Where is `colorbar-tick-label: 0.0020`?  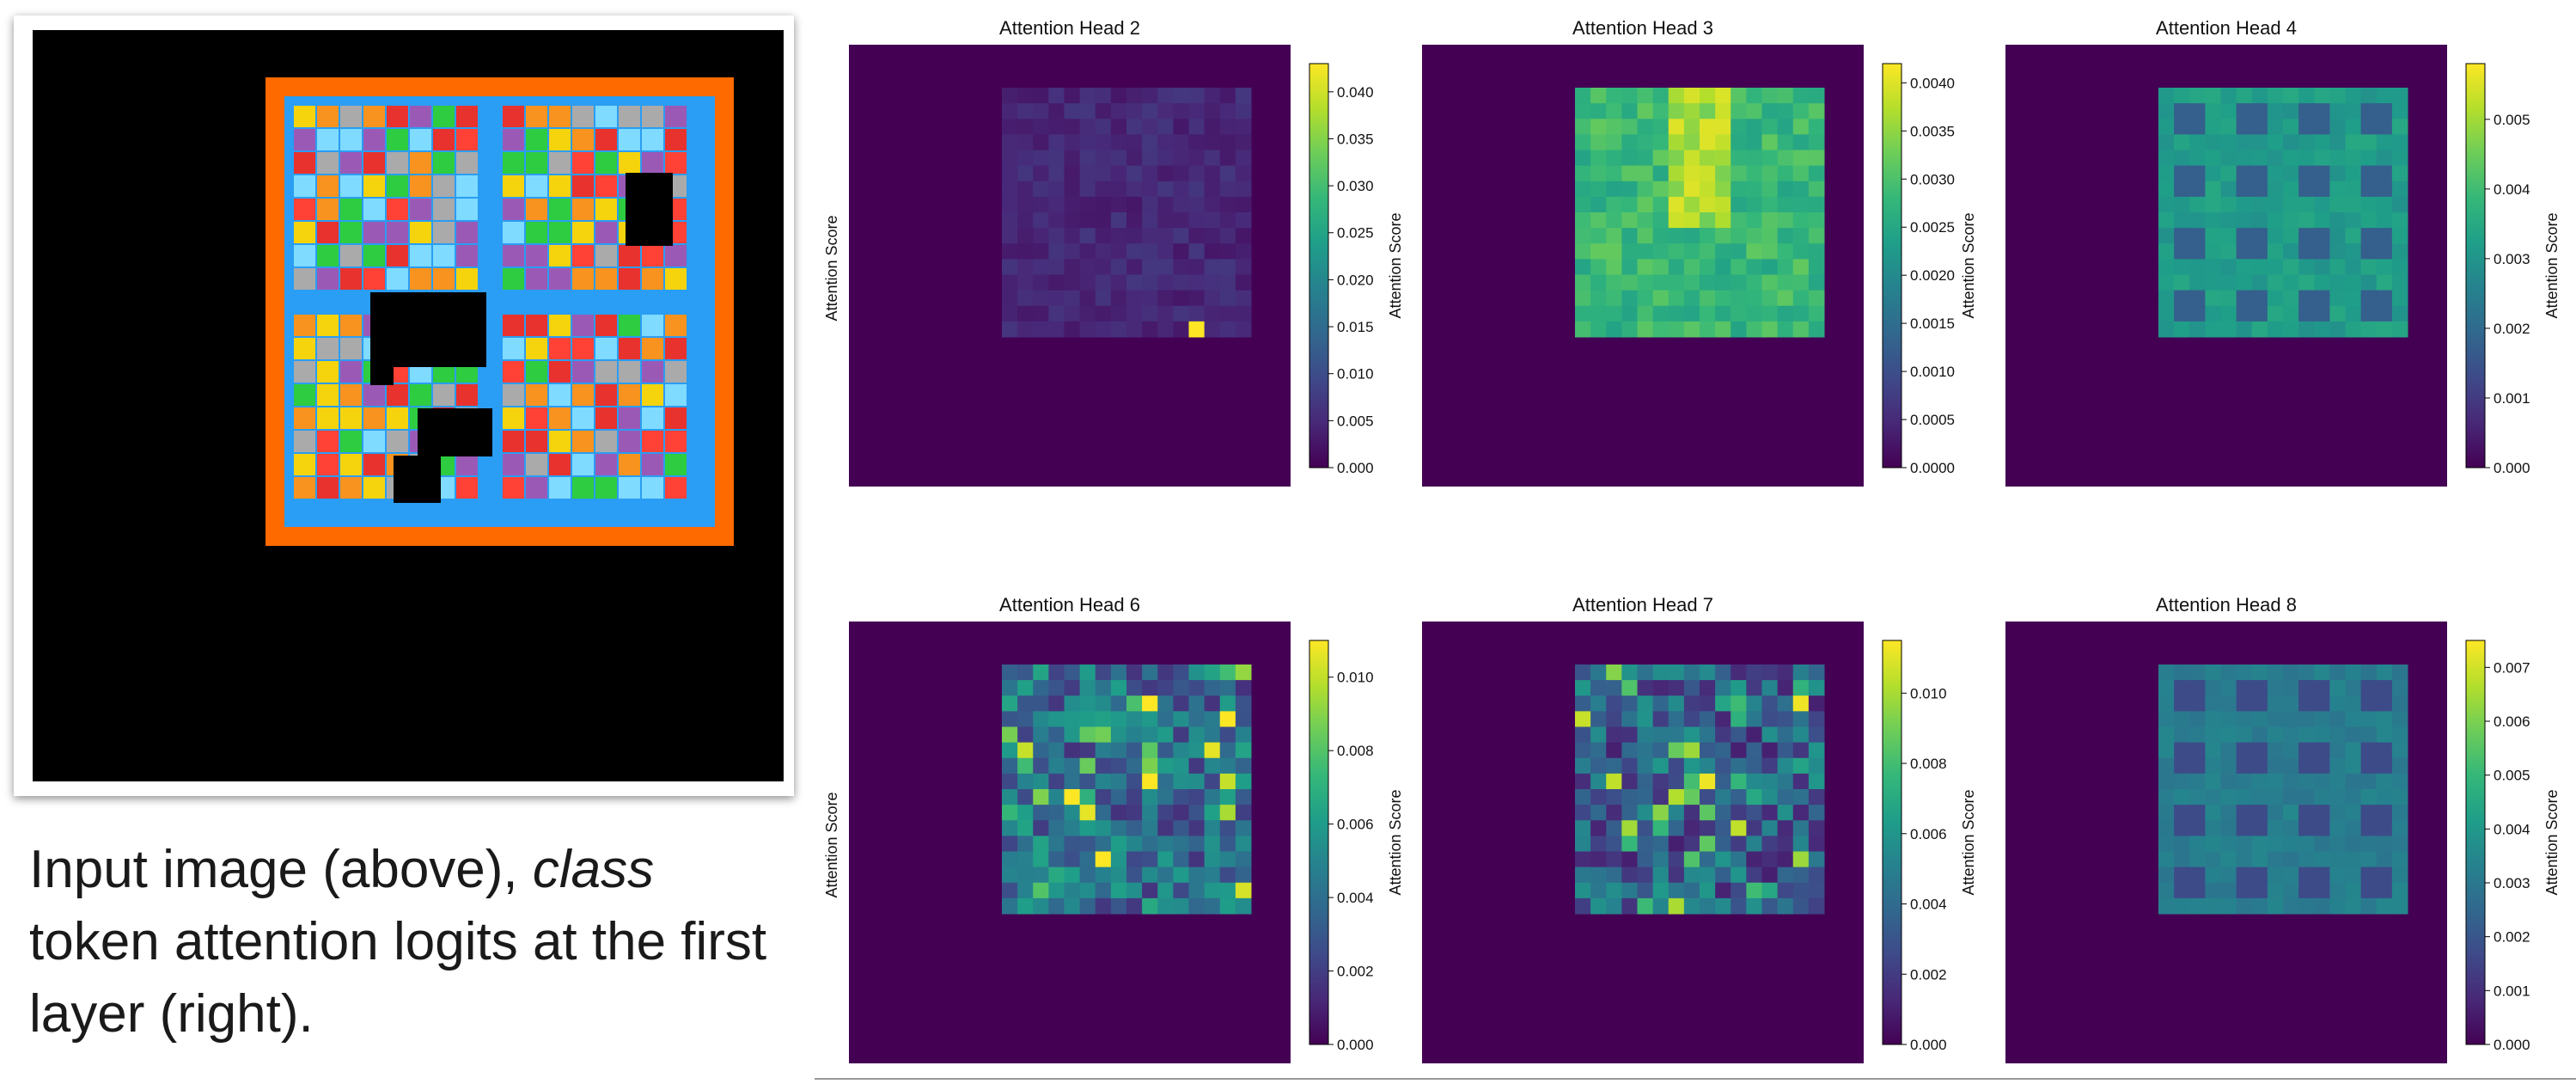 colorbar-tick-label: 0.0020 is located at coordinates (1932, 275).